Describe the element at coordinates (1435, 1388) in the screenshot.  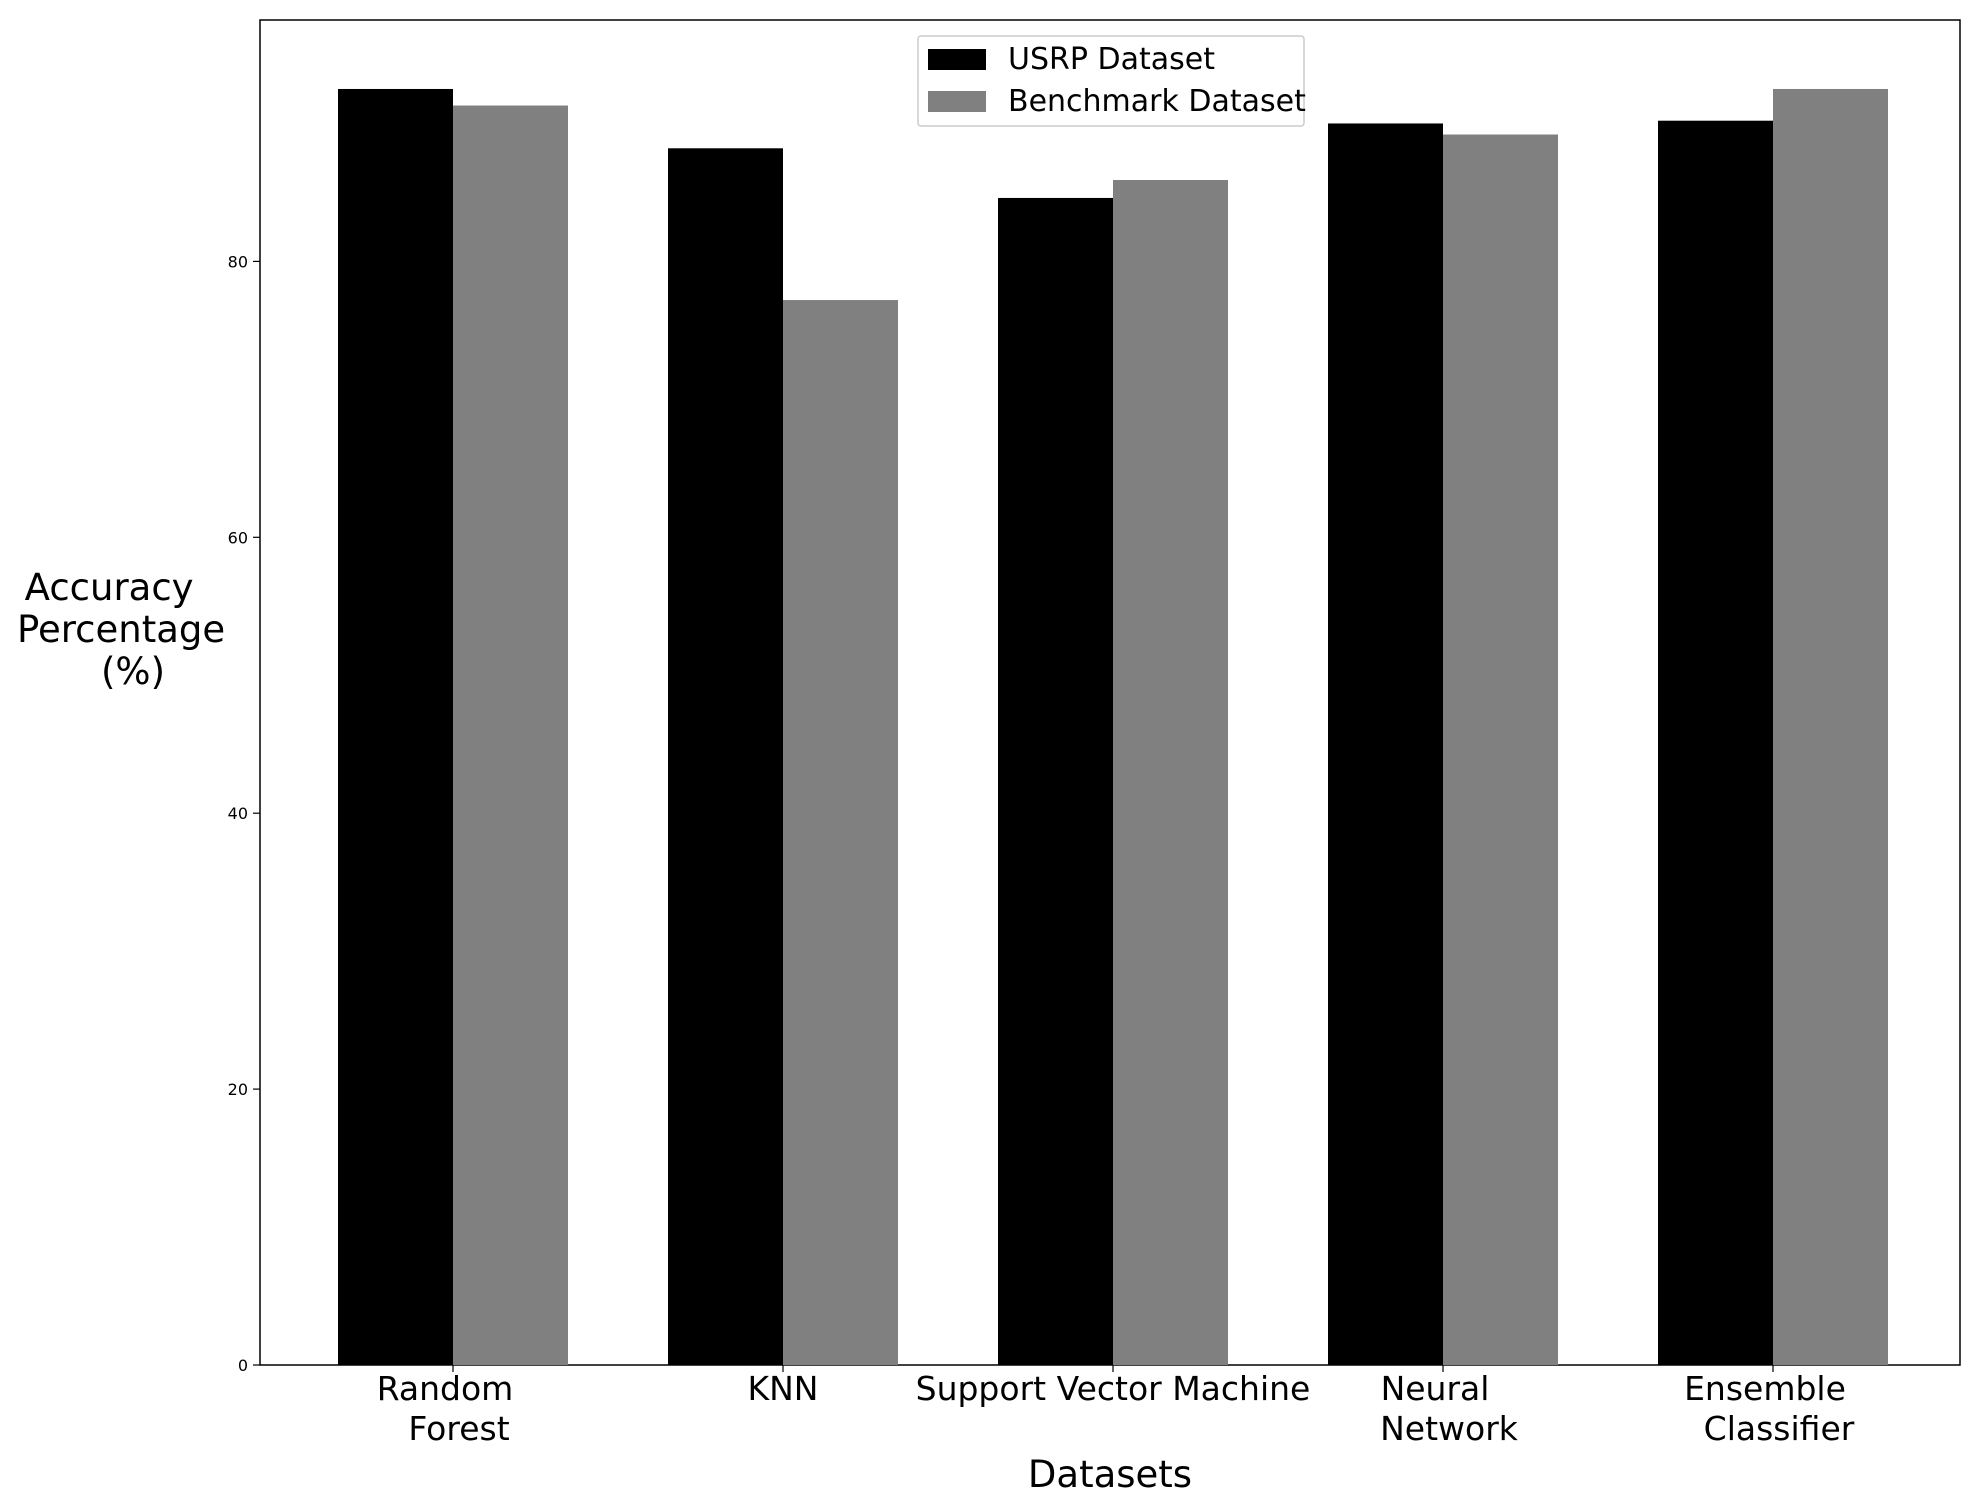
I see `x-tick-label-3-line-0: Neural` at that location.